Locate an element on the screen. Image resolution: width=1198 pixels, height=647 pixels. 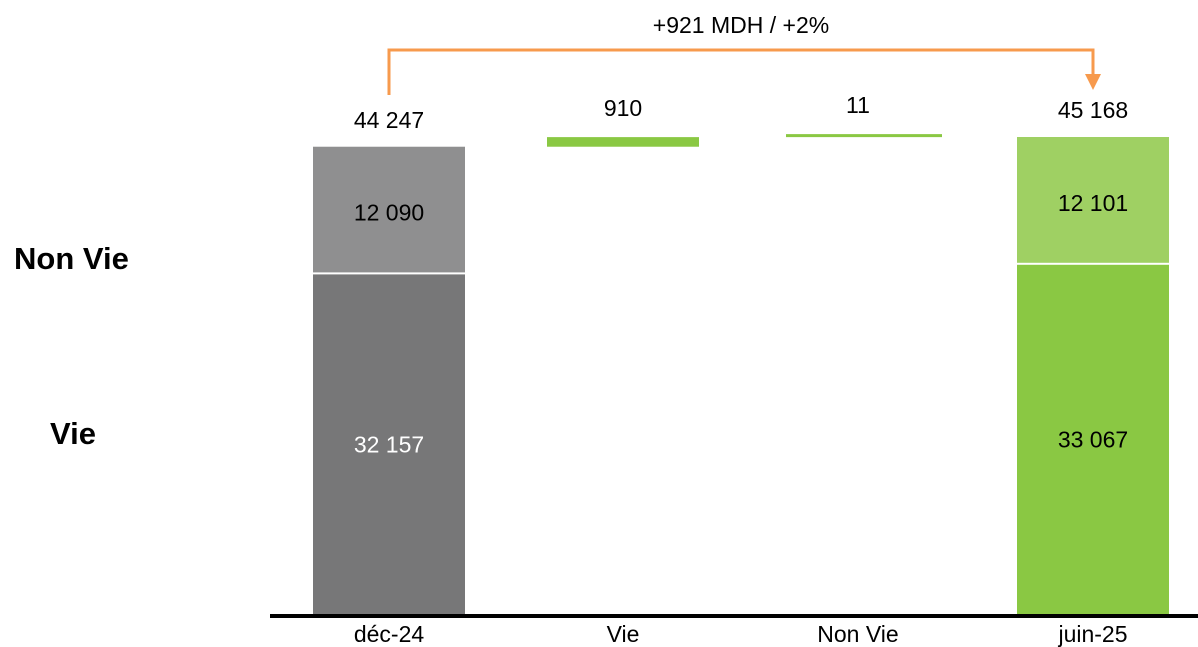
bar-juin-25-non-vie is located at coordinates (1093, 200).